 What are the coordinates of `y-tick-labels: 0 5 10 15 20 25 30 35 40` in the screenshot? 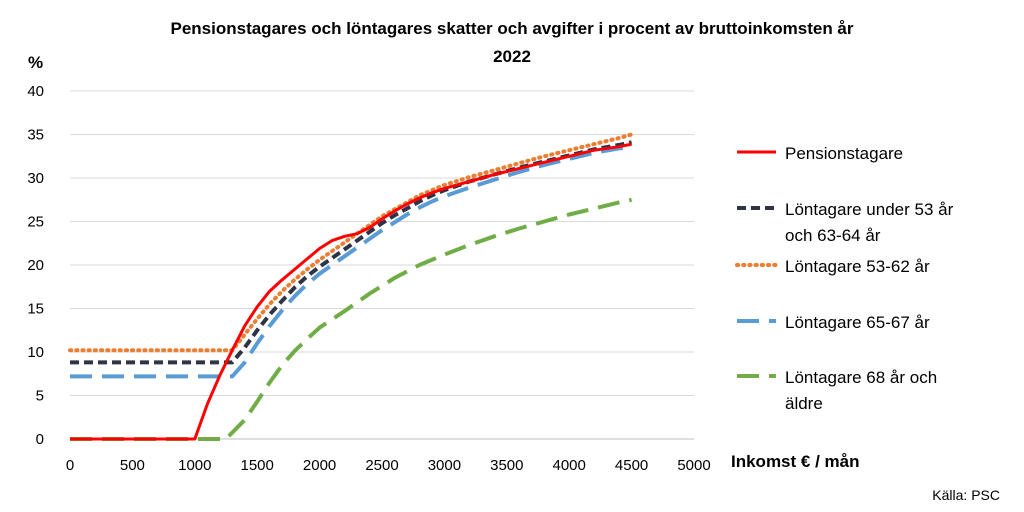 It's located at (35, 265).